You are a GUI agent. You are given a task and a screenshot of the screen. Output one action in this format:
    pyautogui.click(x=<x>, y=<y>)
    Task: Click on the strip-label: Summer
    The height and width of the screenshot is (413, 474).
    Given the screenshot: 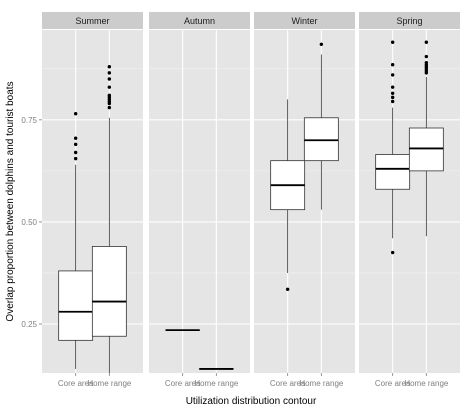 What is the action you would take?
    pyautogui.click(x=92, y=21)
    